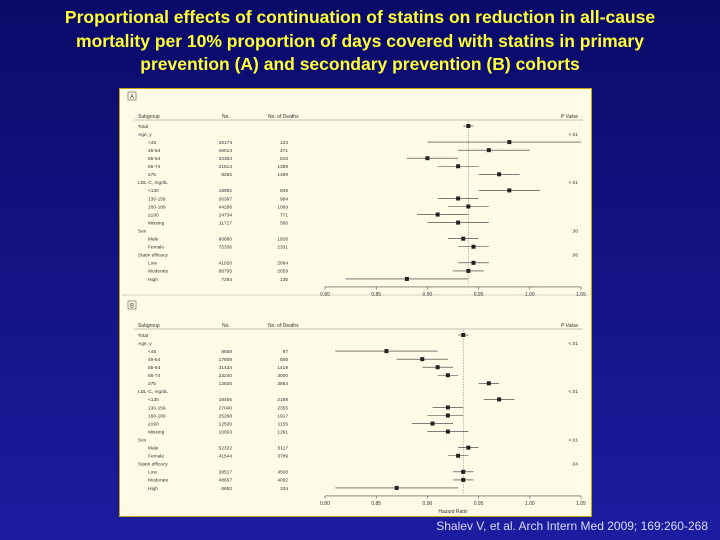 This screenshot has height=540, width=720. I want to click on row-n: 48657, so click(226, 481).